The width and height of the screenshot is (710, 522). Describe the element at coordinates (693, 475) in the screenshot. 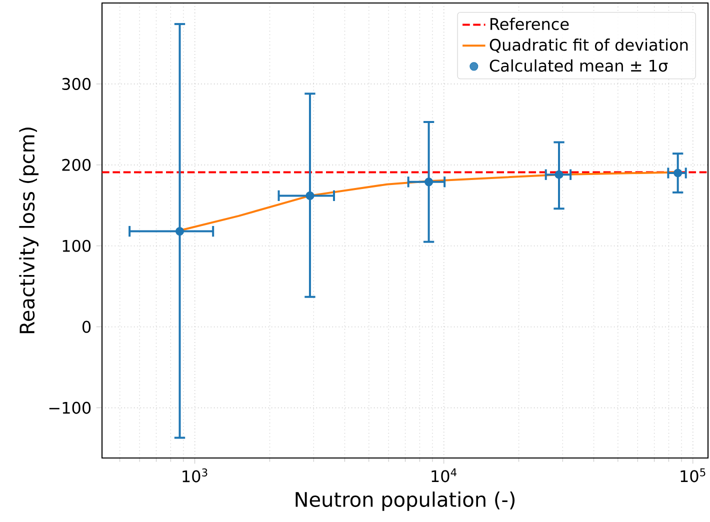

I see `x-tick-label: 10$^{5}$` at that location.